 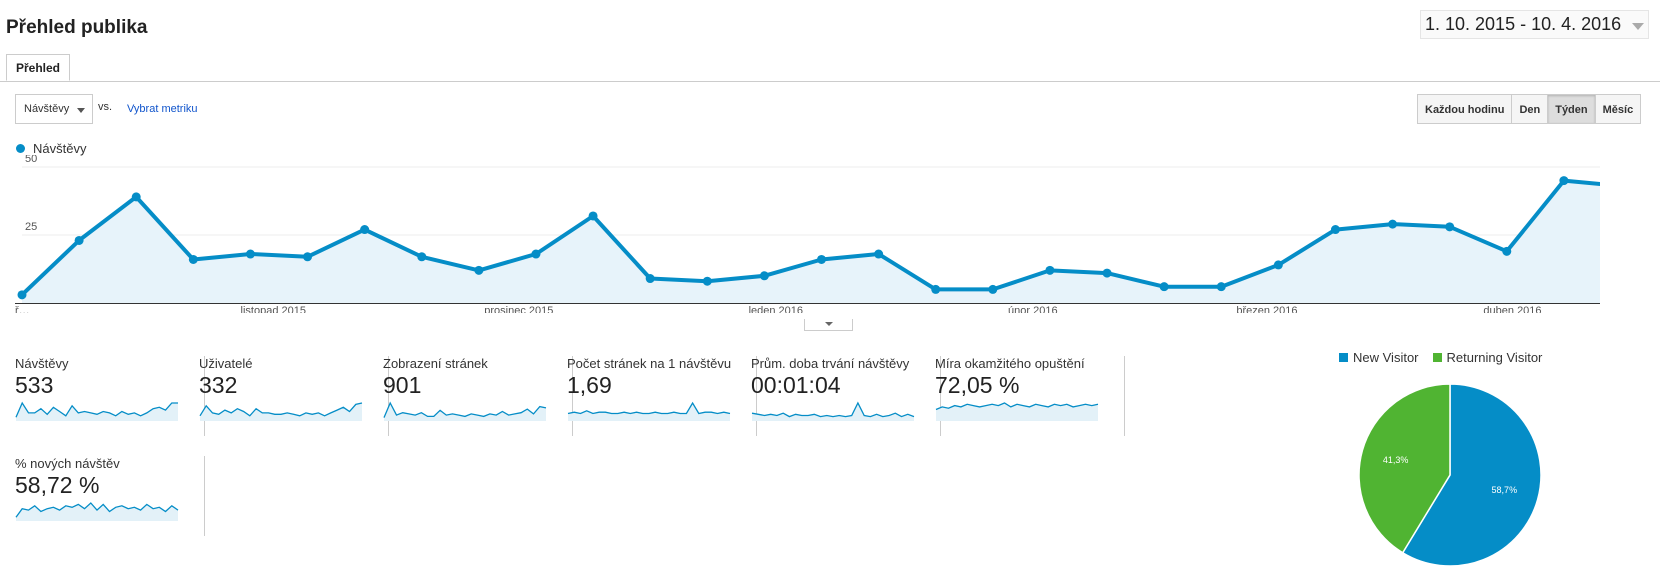 What do you see at coordinates (402, 385) in the screenshot?
I see `stat-value: 901` at bounding box center [402, 385].